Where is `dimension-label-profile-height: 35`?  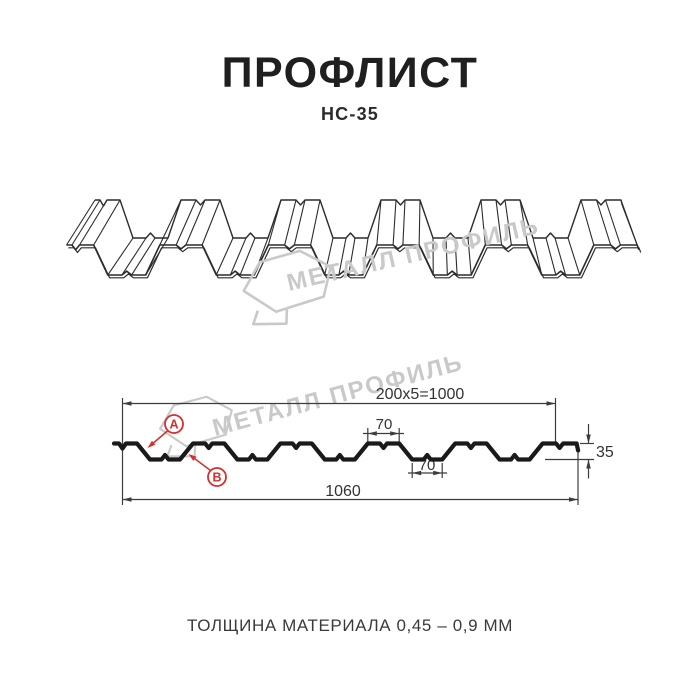
dimension-label-profile-height: 35 is located at coordinates (605, 452).